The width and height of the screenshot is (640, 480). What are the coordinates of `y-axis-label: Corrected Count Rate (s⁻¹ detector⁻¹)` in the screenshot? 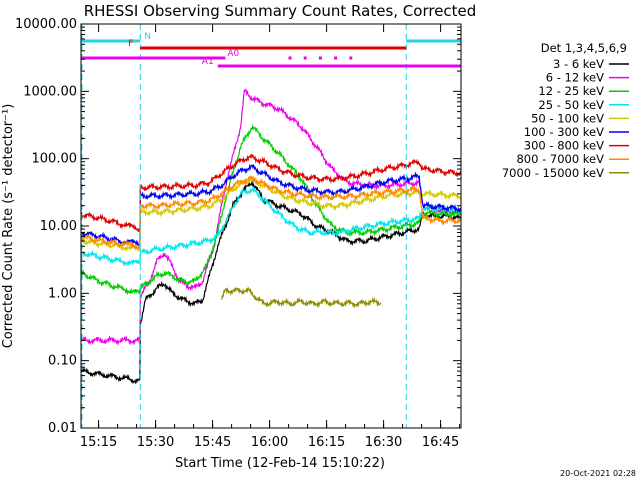 It's located at (8, 226).